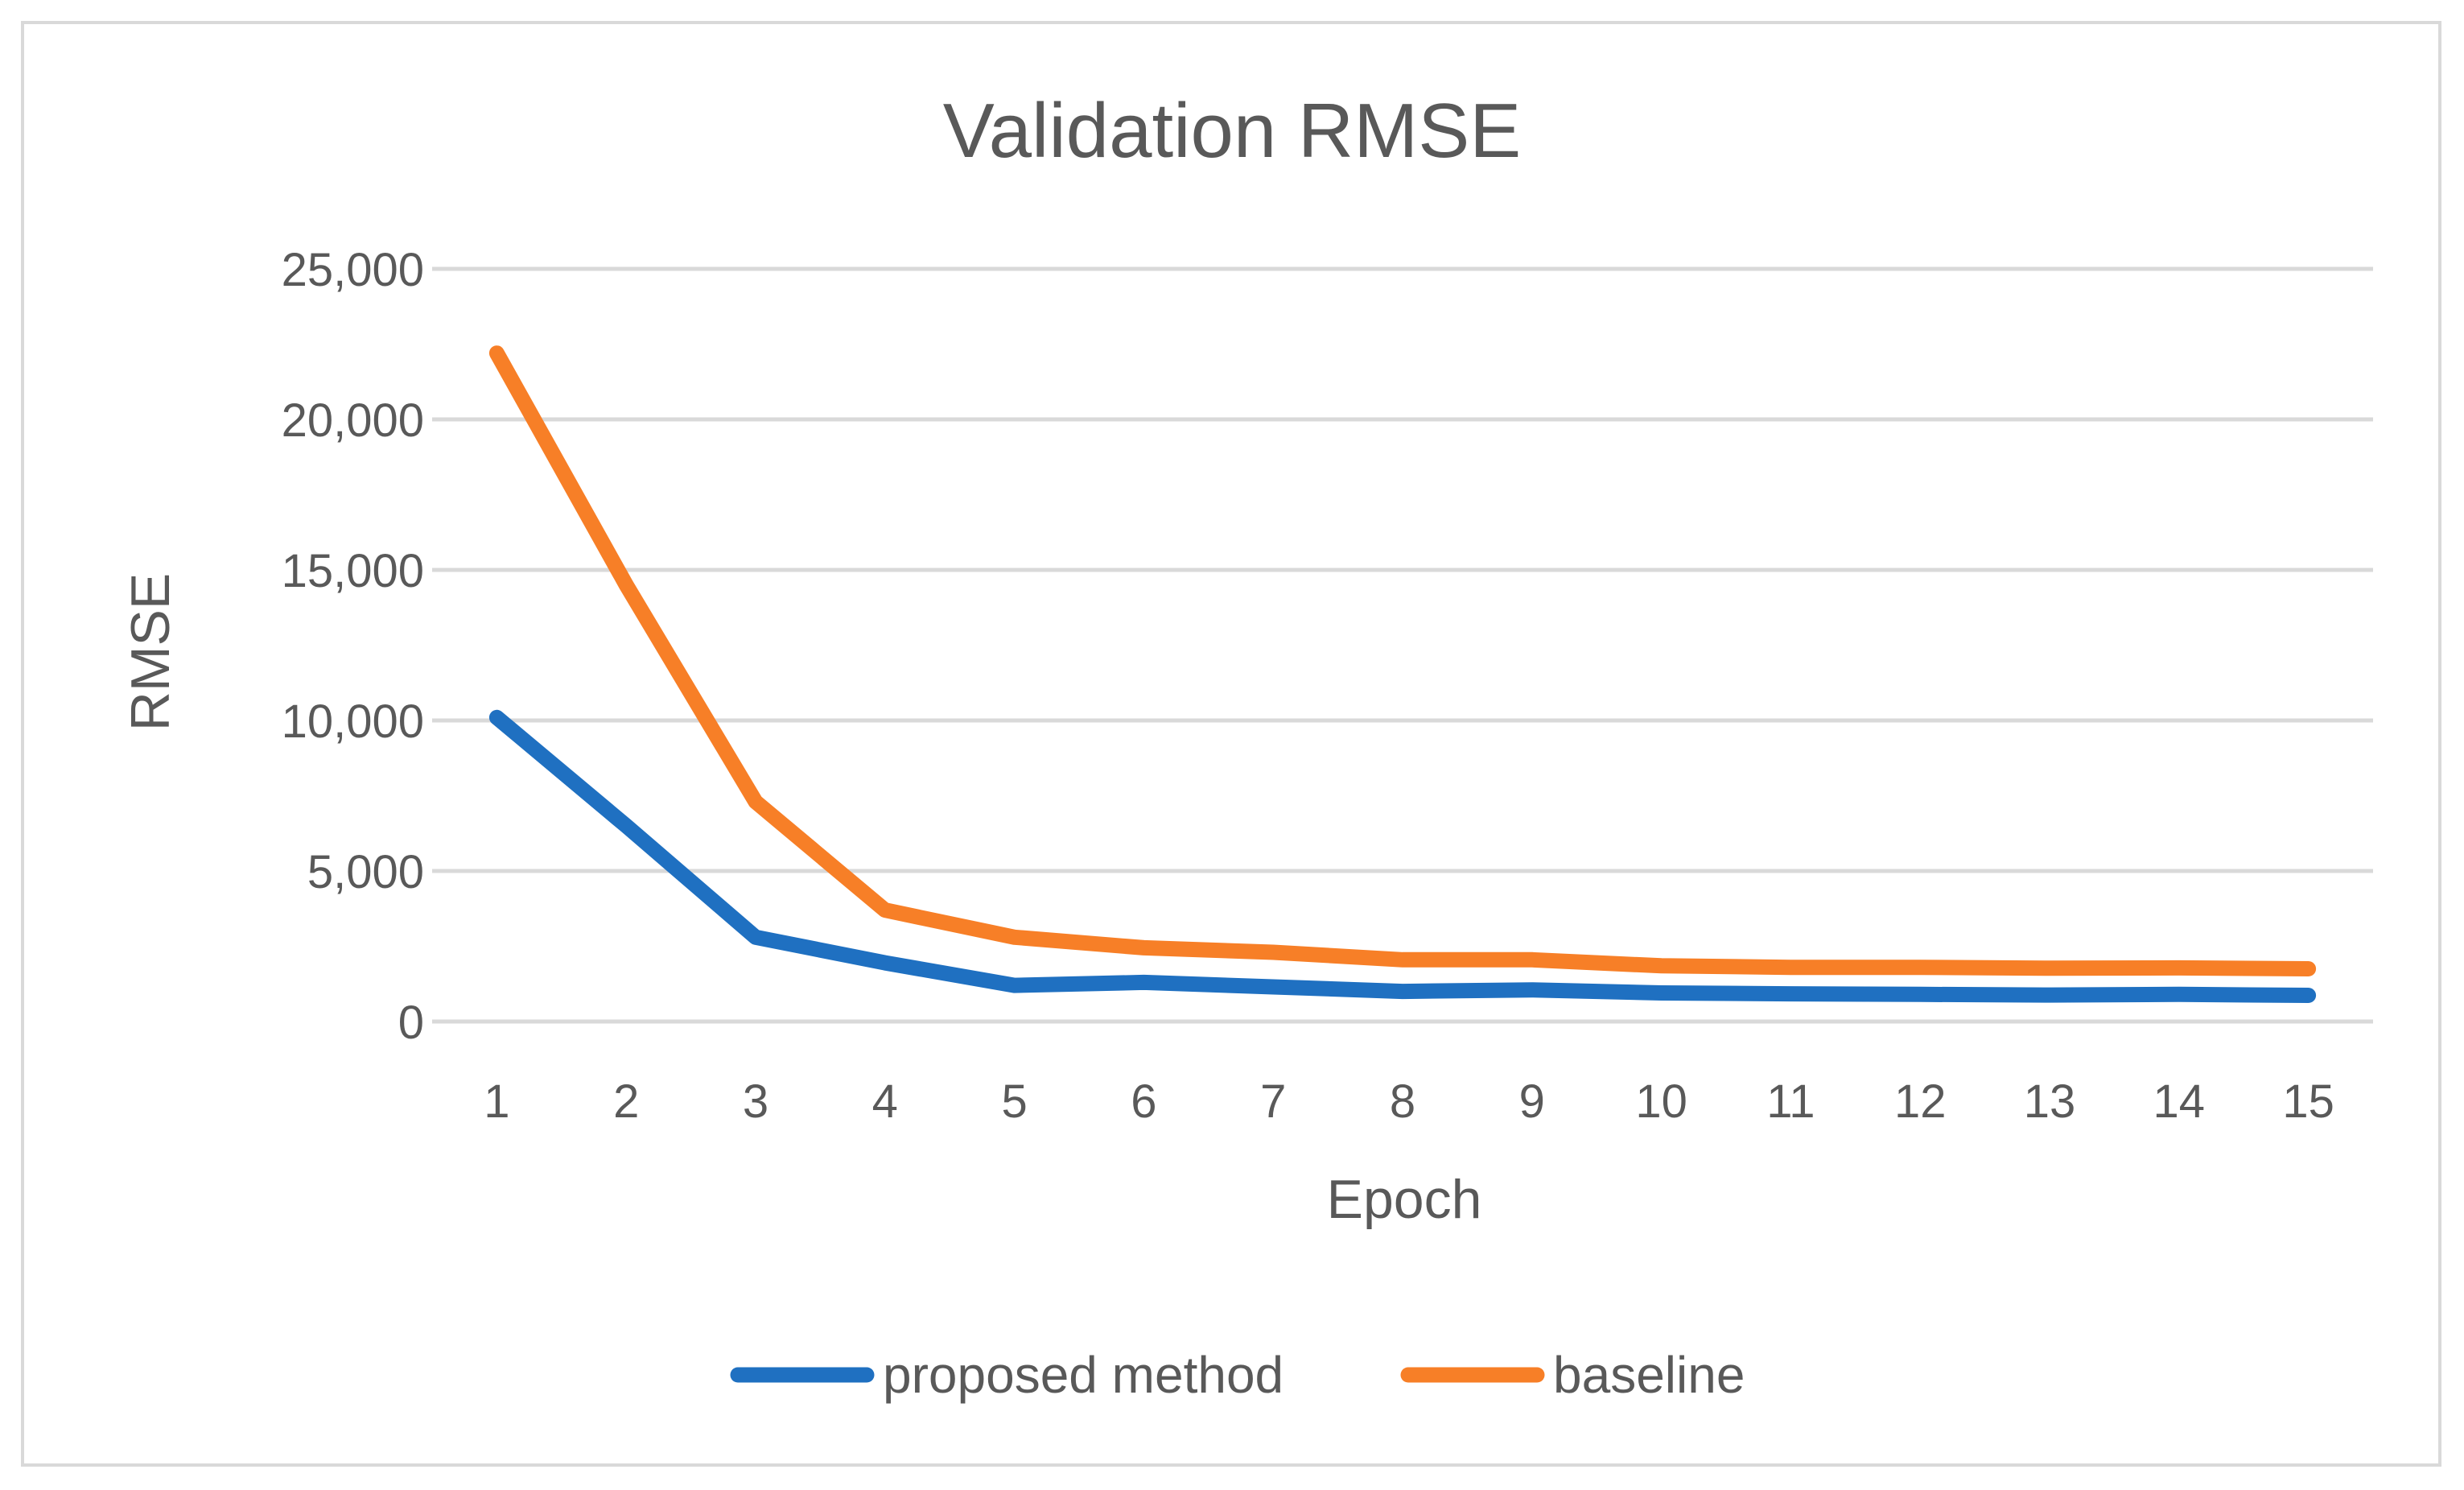  What do you see at coordinates (1649, 1375) in the screenshot?
I see `legend-label-baseline: baseline` at bounding box center [1649, 1375].